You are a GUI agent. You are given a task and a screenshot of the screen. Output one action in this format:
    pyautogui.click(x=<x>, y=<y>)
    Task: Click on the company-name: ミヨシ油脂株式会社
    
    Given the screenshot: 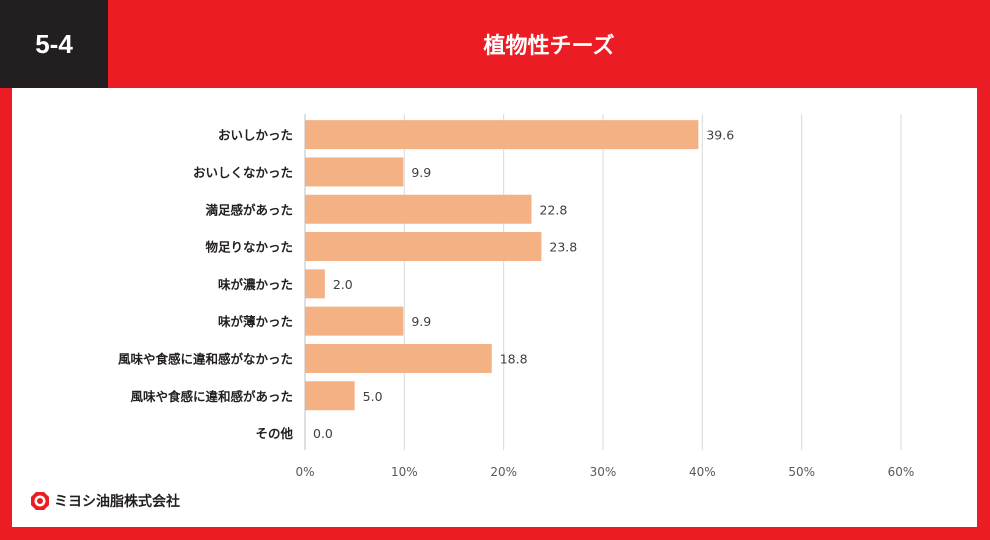 What is the action you would take?
    pyautogui.click(x=117, y=502)
    